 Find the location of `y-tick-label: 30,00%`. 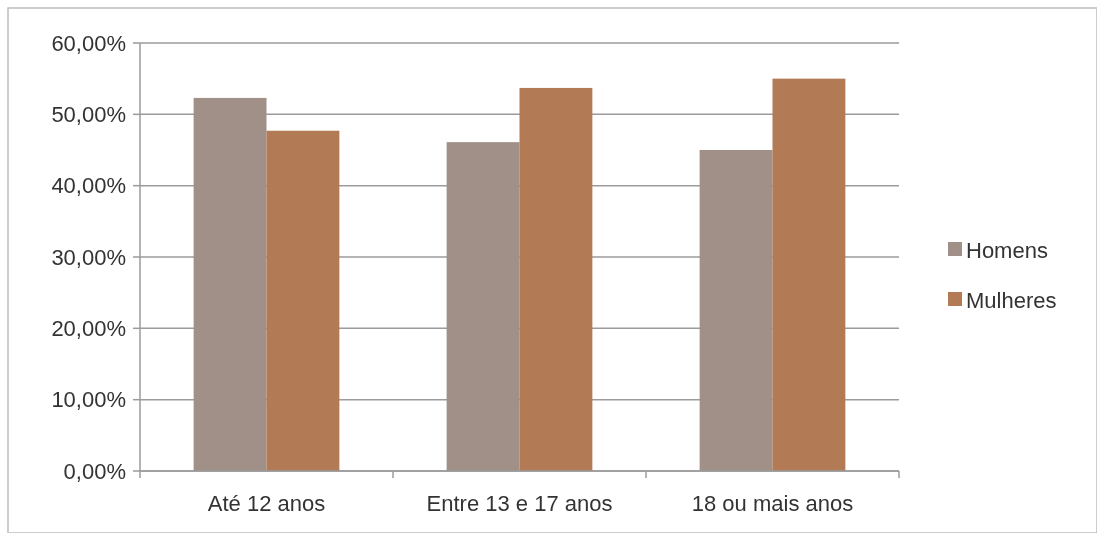

y-tick-label: 30,00% is located at coordinates (88, 257).